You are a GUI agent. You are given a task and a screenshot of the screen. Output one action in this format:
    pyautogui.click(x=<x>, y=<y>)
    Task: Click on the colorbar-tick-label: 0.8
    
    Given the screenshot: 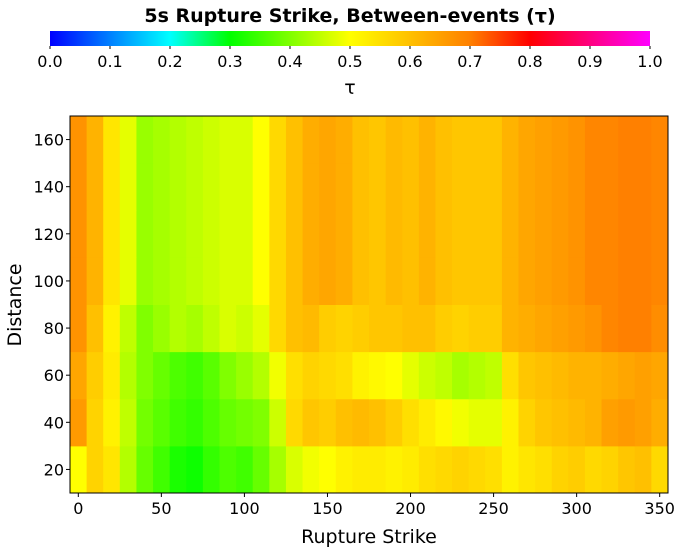 What is the action you would take?
    pyautogui.click(x=529, y=61)
    